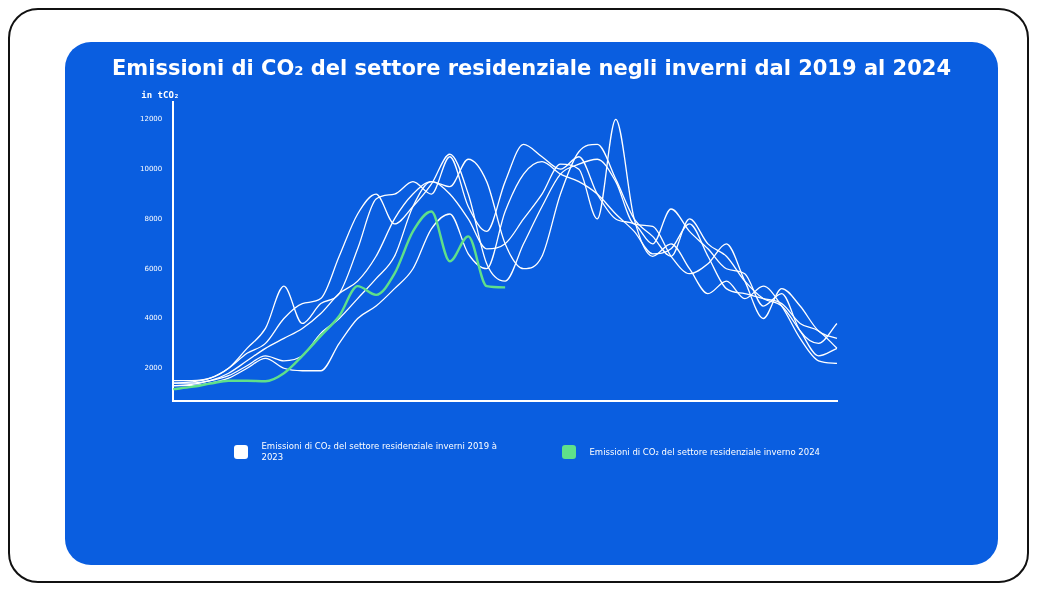  I want to click on legend-label: Emissioni di CO₂ del settore residenziale inverno 2024, so click(705, 452).